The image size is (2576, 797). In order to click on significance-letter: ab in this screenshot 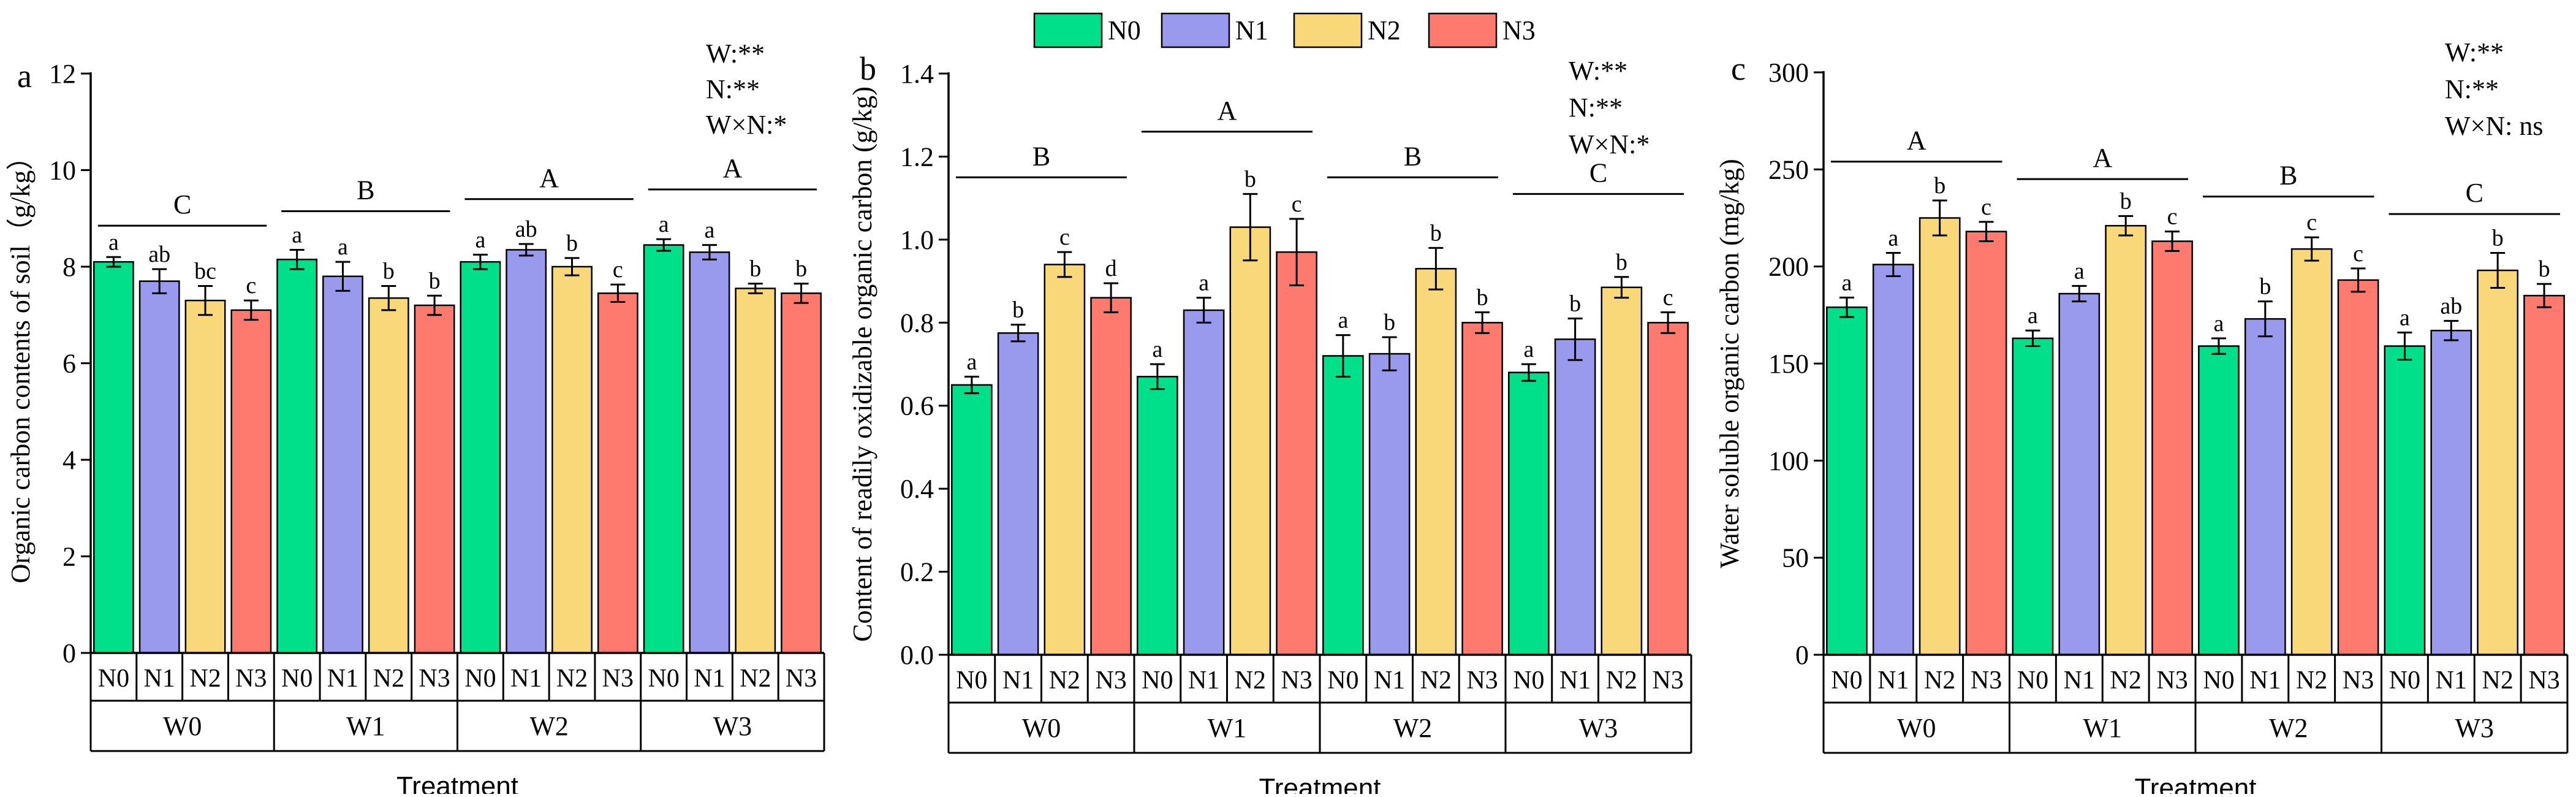, I will do `click(2451, 306)`.